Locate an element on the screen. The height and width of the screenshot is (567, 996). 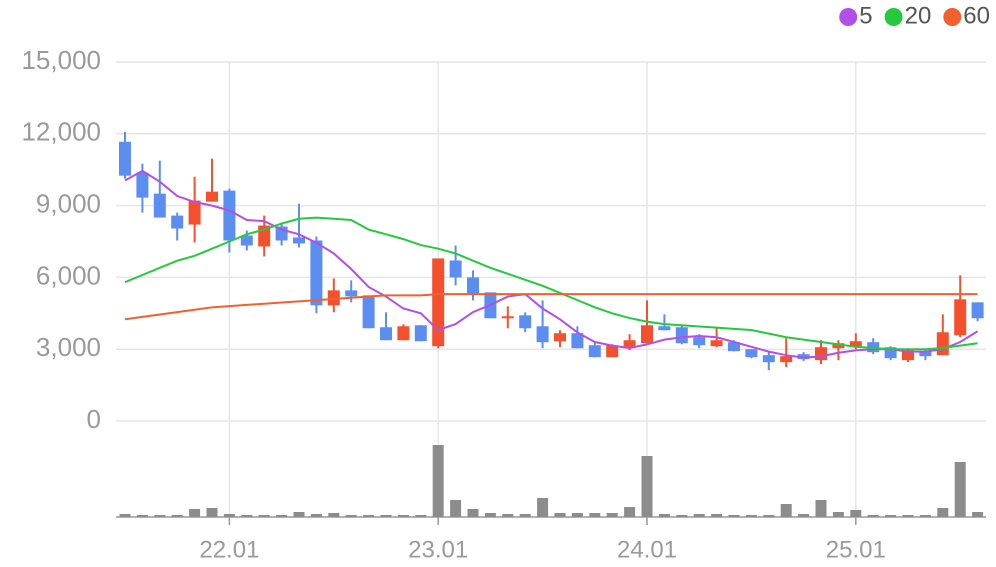
legend-label: 60 is located at coordinates (976, 15).